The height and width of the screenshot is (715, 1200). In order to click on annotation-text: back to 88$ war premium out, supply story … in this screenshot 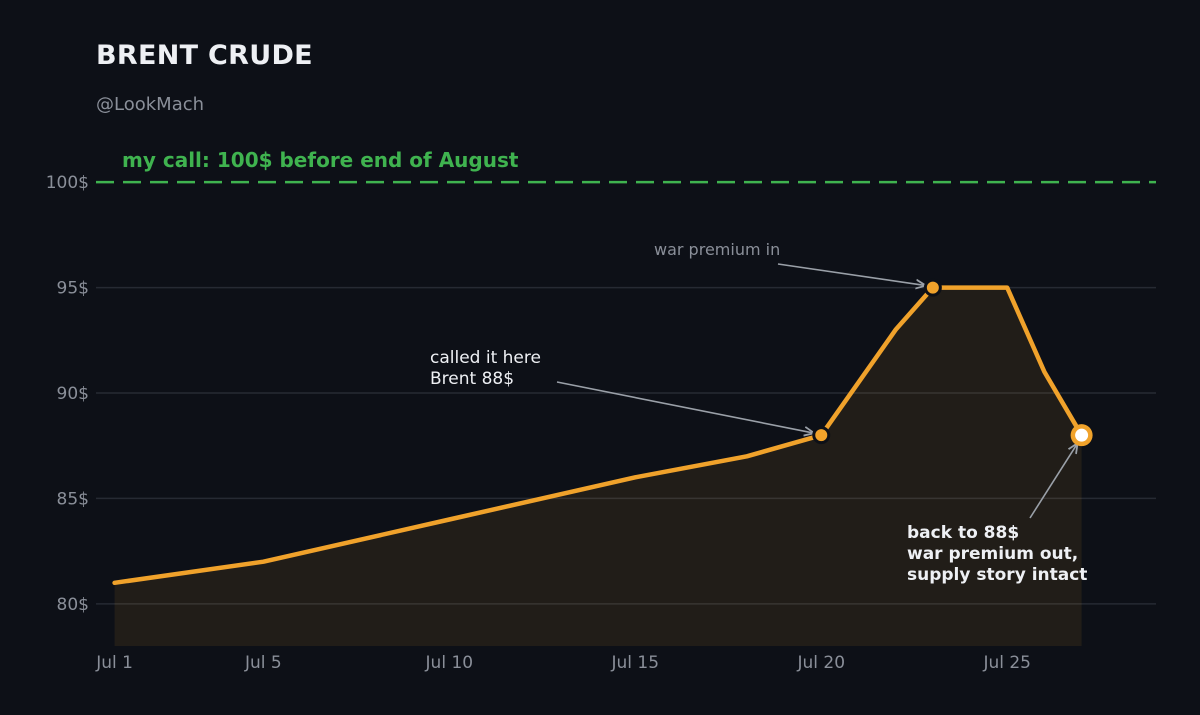, I will do `click(997, 554)`.